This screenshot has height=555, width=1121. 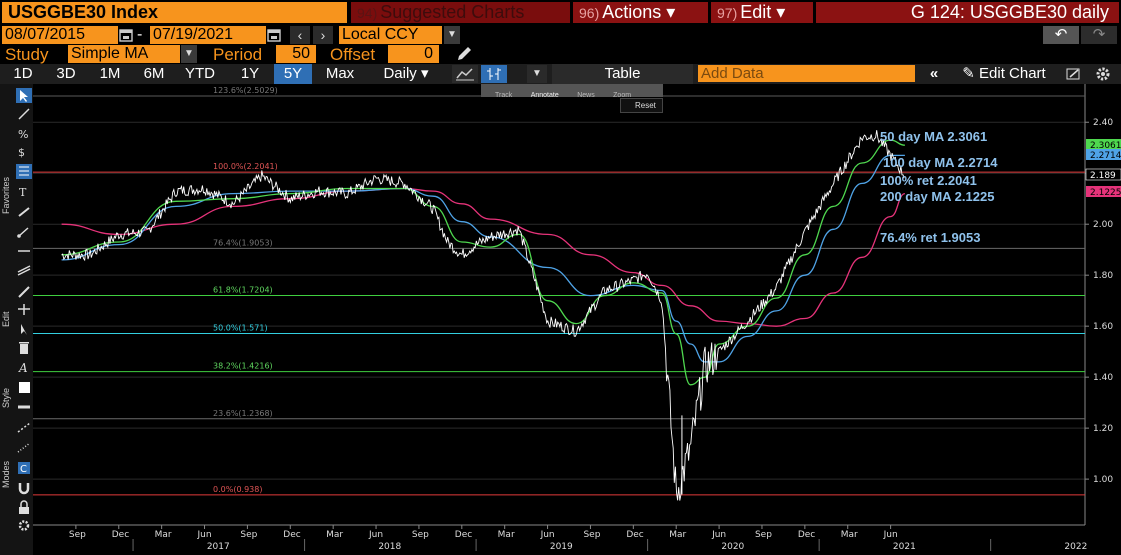 What do you see at coordinates (413, 54) in the screenshot?
I see `offset-field: 0` at bounding box center [413, 54].